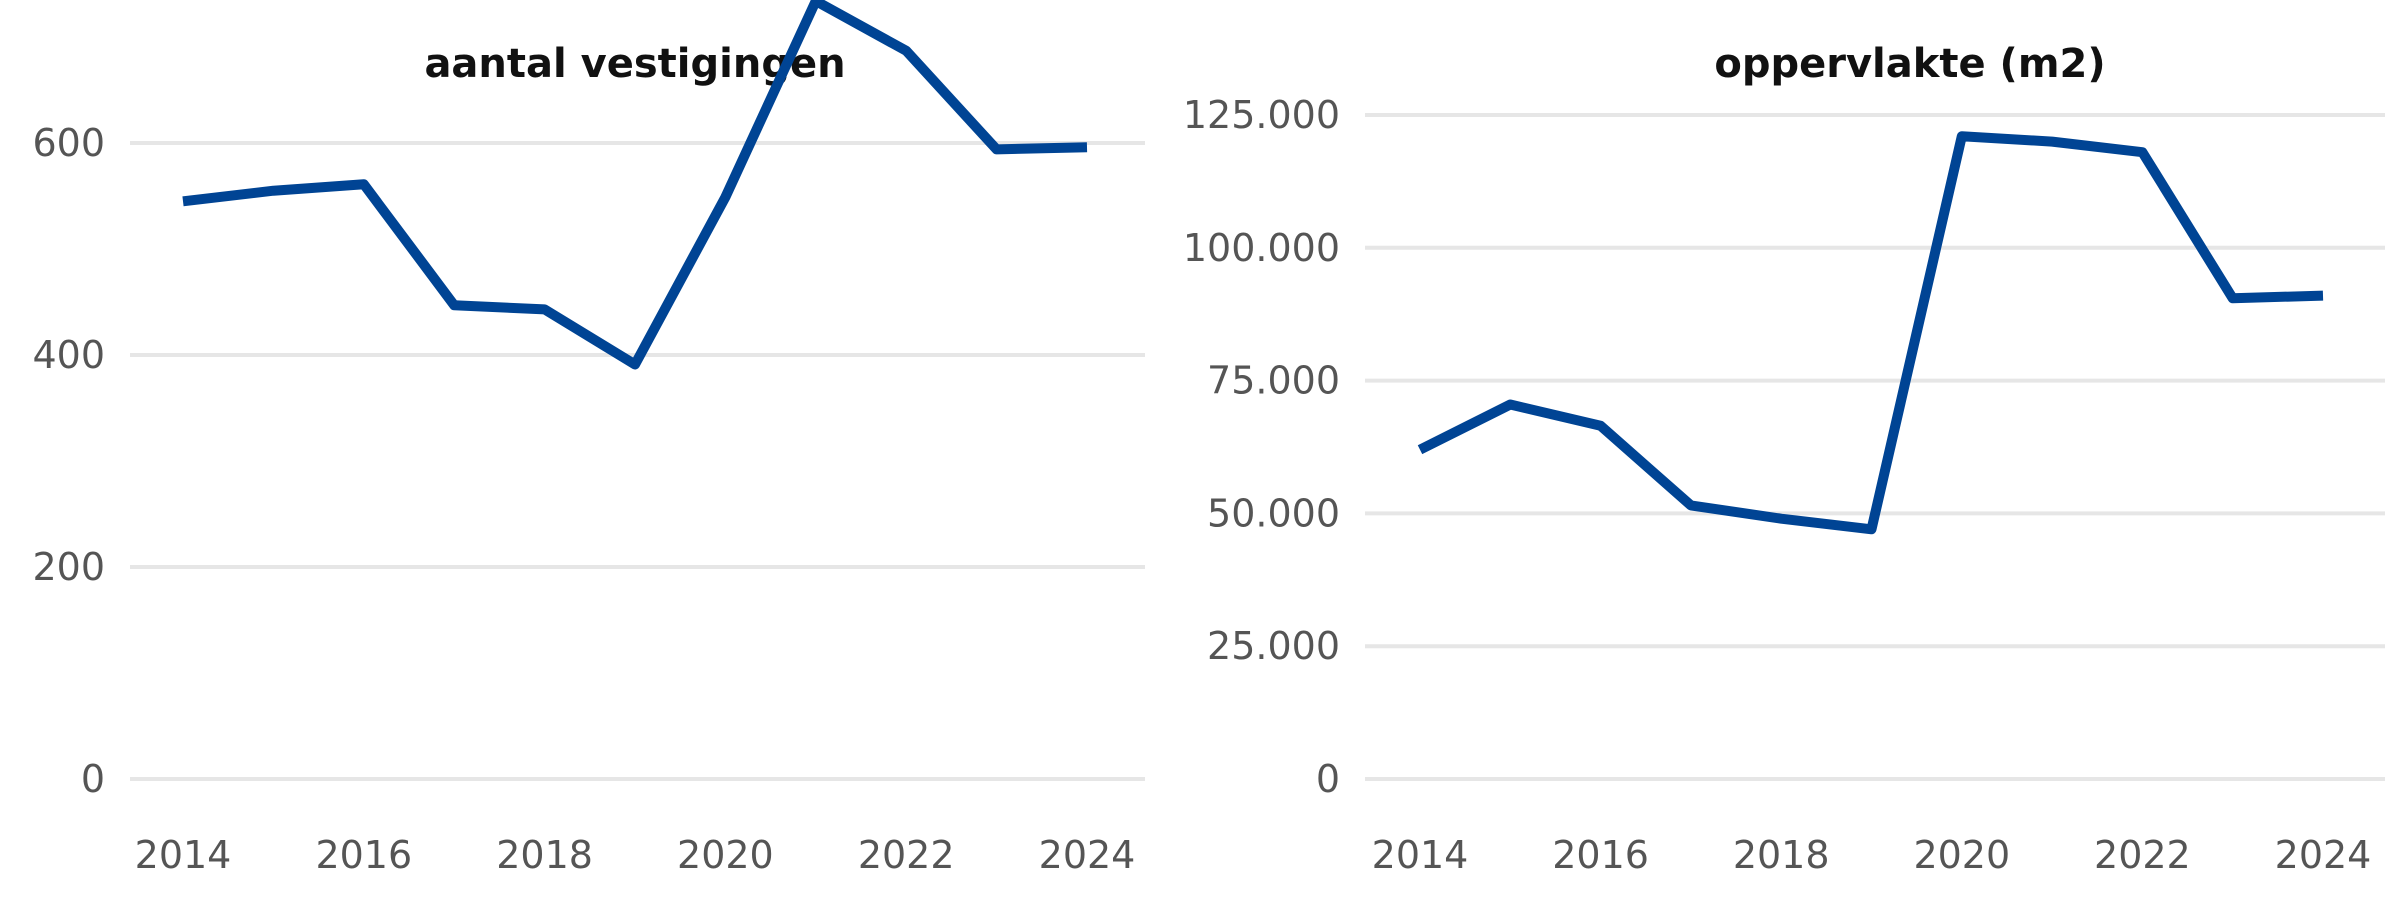 This screenshot has height=900, width=2400. What do you see at coordinates (1261, 248) in the screenshot?
I see `y-tick-label: 100.000` at bounding box center [1261, 248].